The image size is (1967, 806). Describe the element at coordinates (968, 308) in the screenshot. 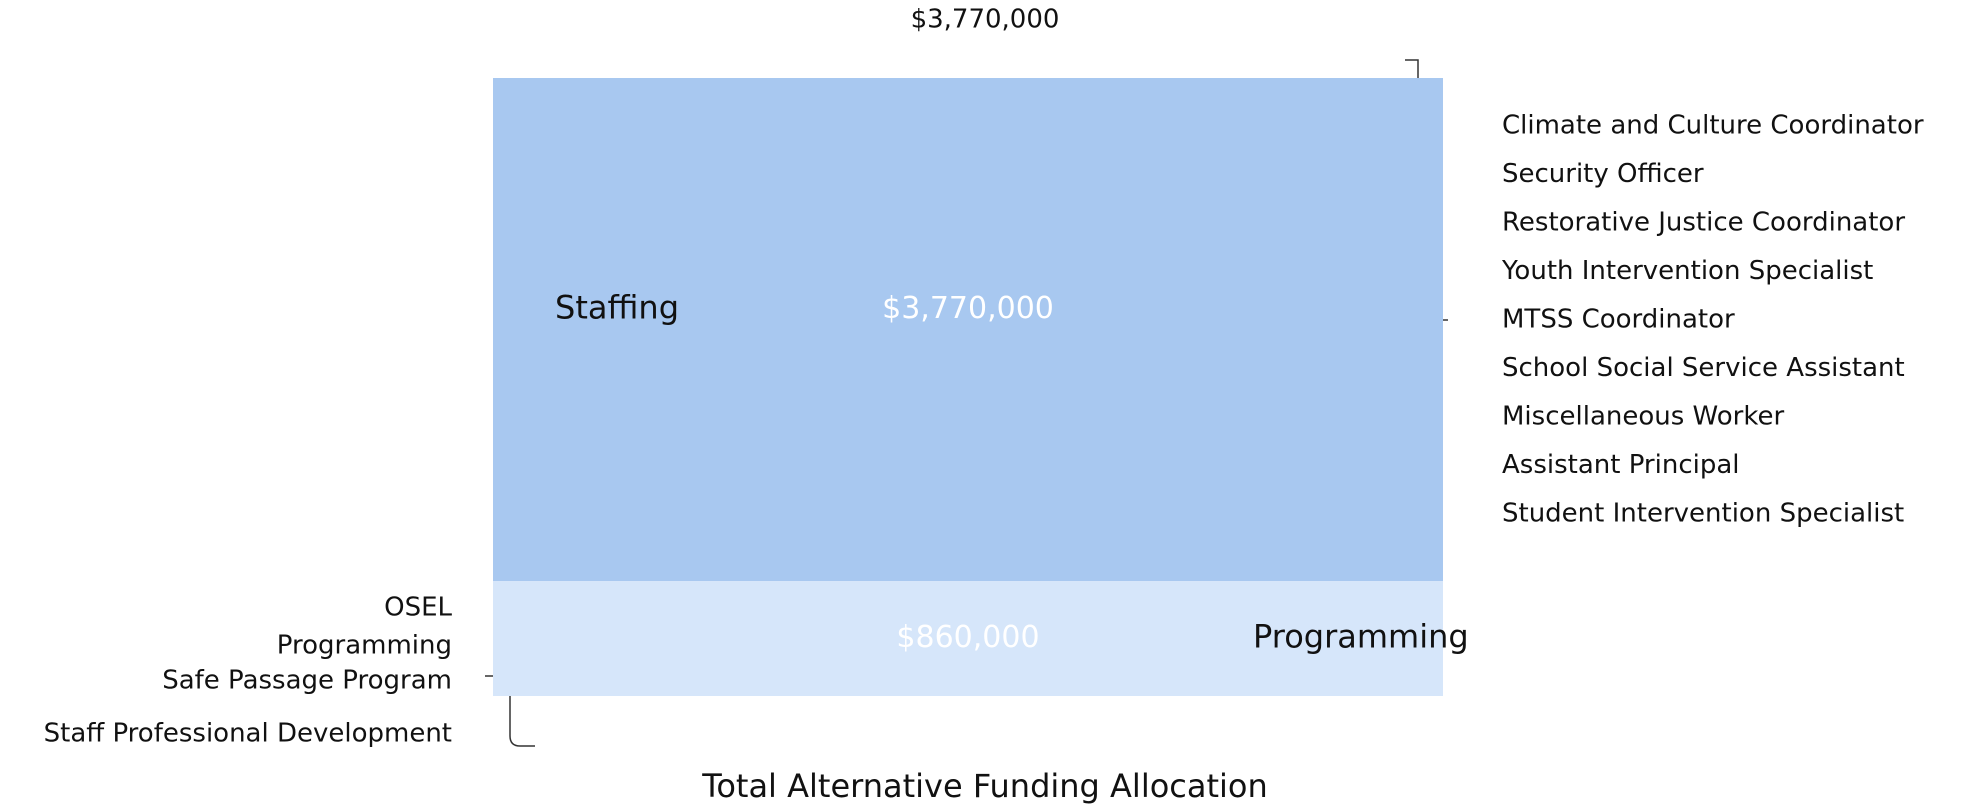

I see `group-value: $3,770,000` at that location.